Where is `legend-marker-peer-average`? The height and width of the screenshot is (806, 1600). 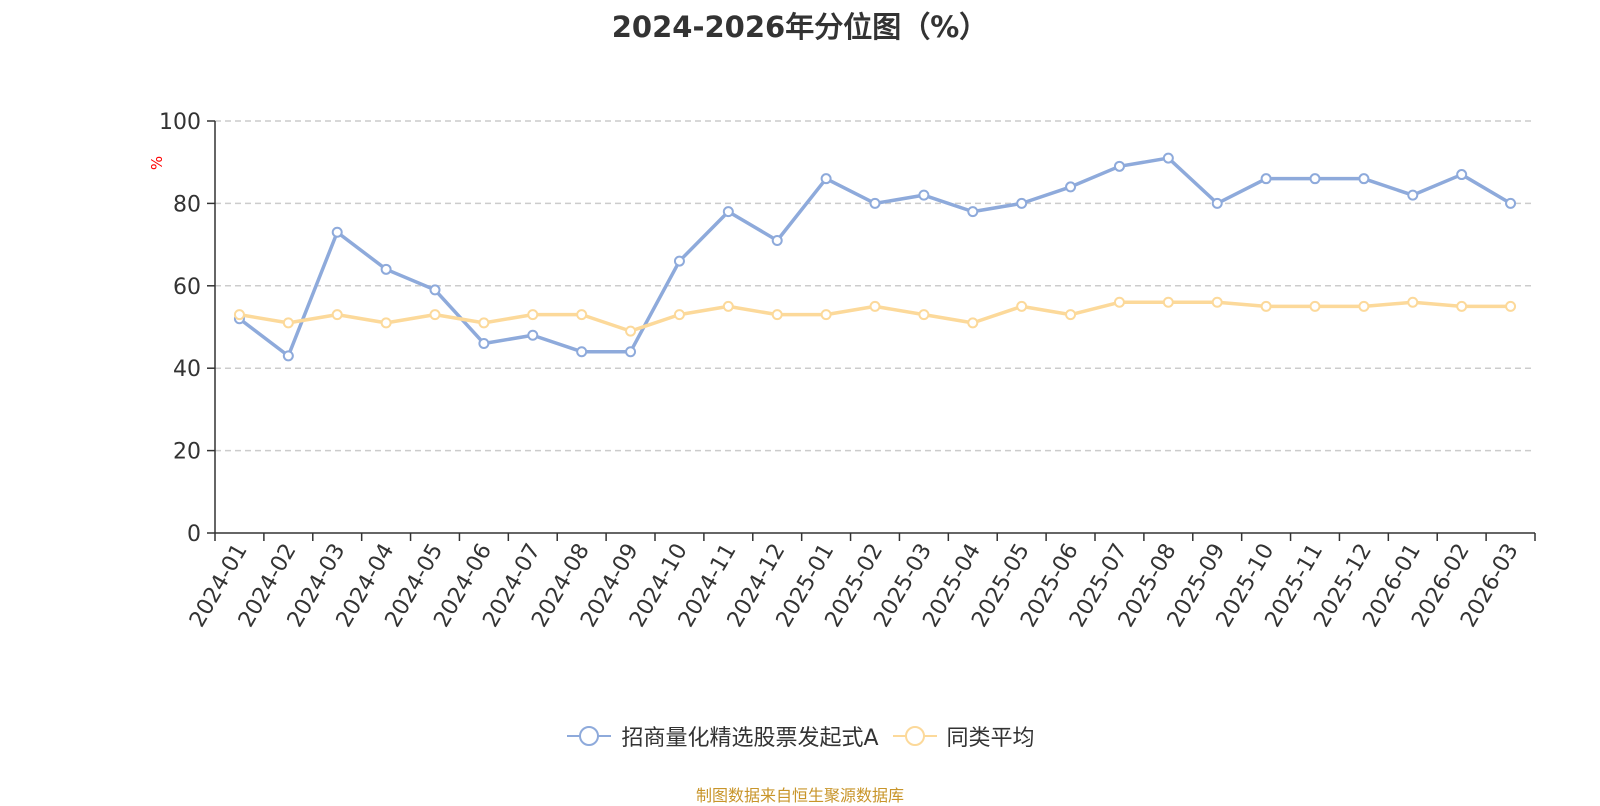
legend-marker-peer-average is located at coordinates (914, 736).